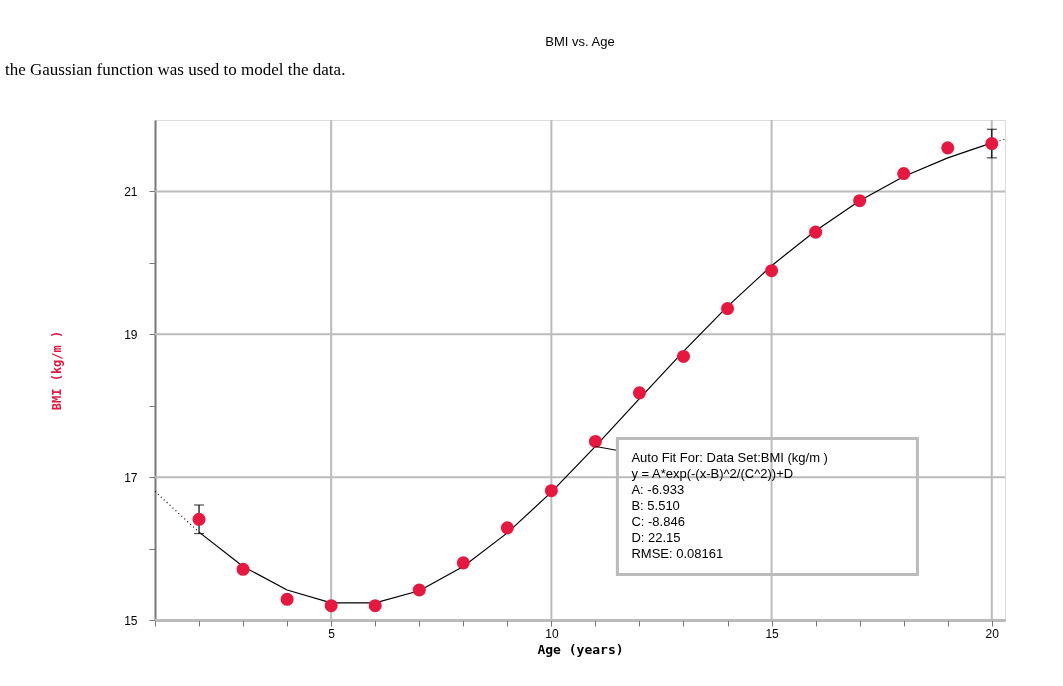  I want to click on y-tick-label: 17, so click(131, 477).